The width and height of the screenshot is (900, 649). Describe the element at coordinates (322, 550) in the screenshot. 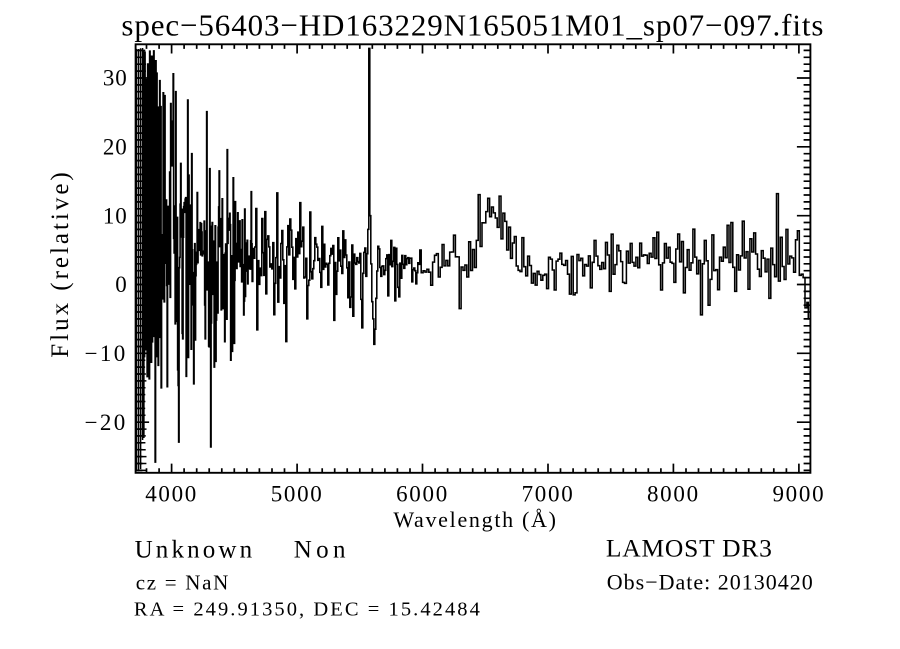

I see `svg-text: Non` at that location.